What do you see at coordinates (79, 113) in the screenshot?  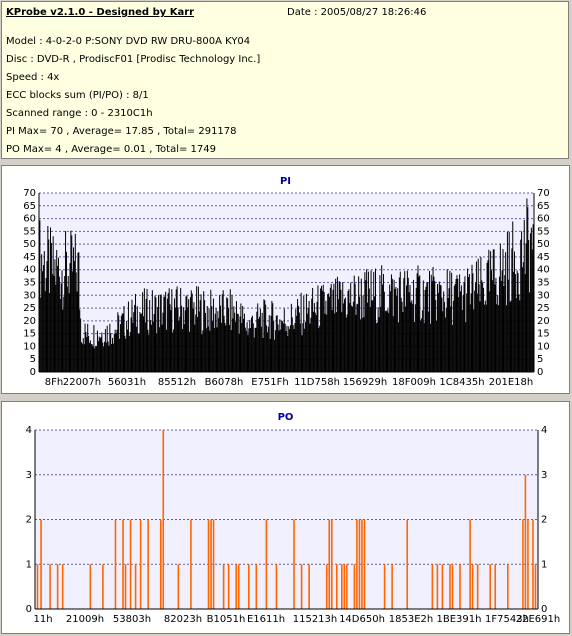 I see `info-range: Scanned range : 0 - 2310C1h` at bounding box center [79, 113].